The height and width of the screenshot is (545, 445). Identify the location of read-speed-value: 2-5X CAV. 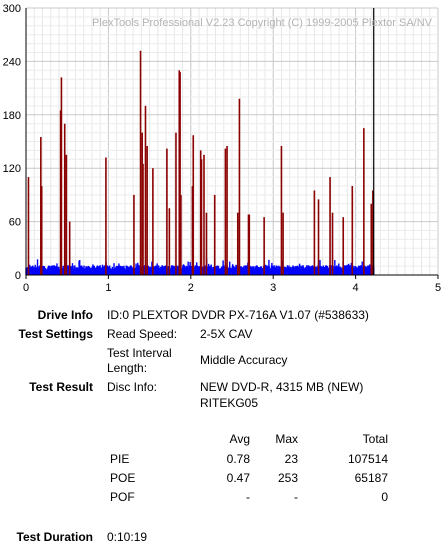
(226, 334).